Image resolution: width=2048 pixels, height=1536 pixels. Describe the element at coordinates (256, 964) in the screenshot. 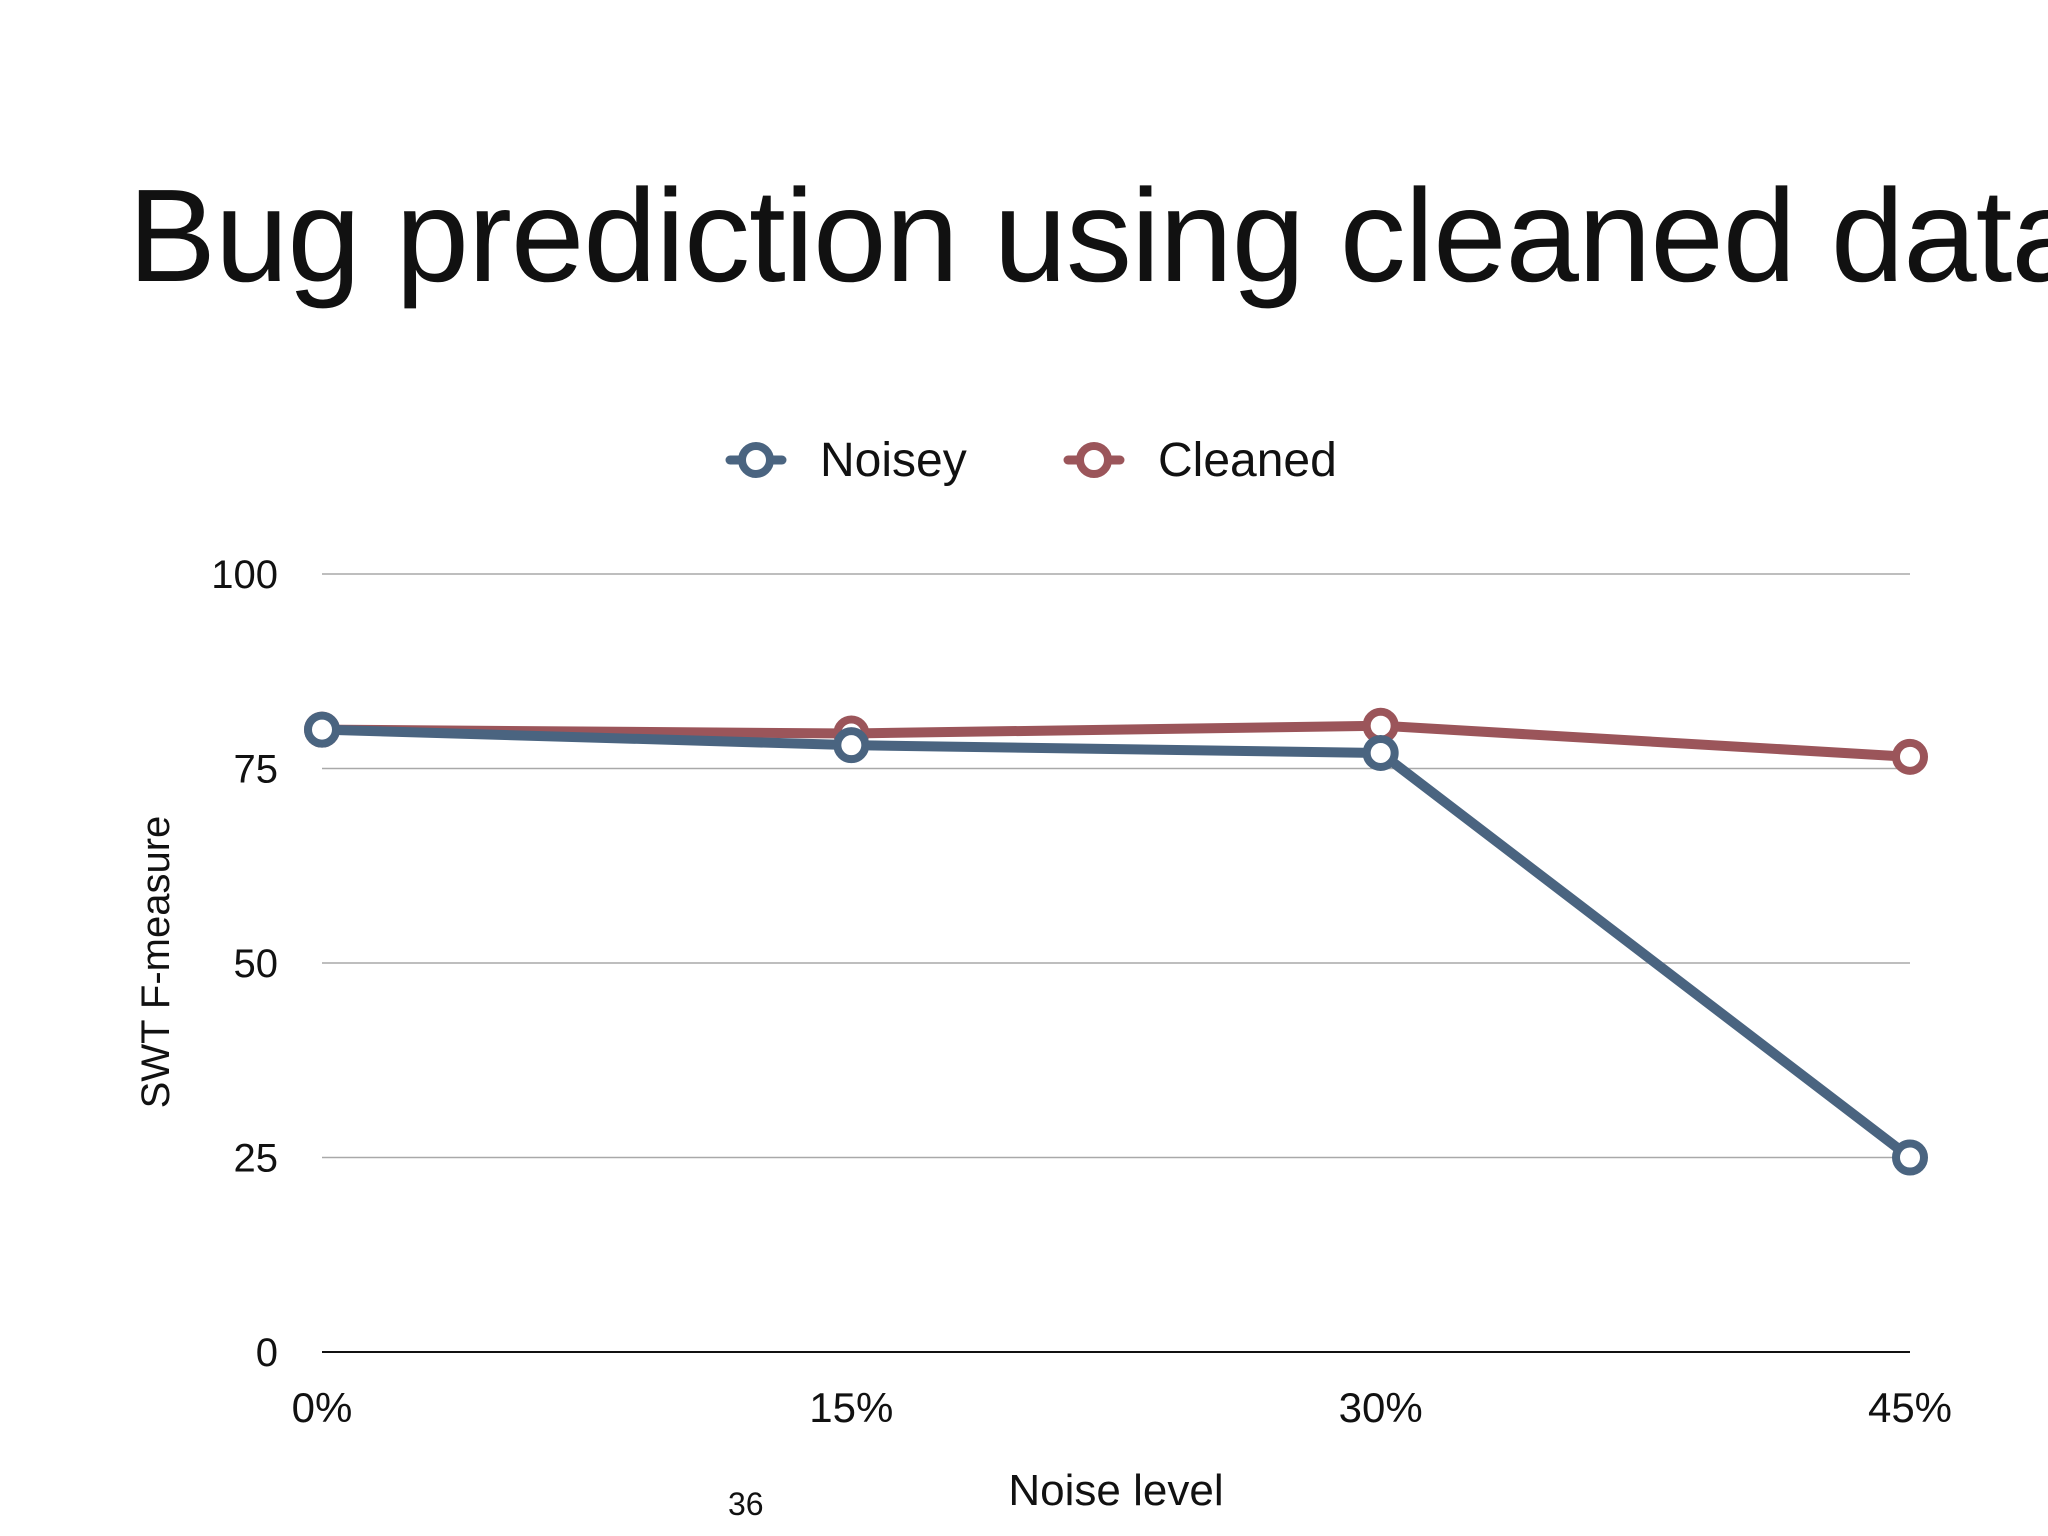

I see `y-tick-label: 50` at that location.